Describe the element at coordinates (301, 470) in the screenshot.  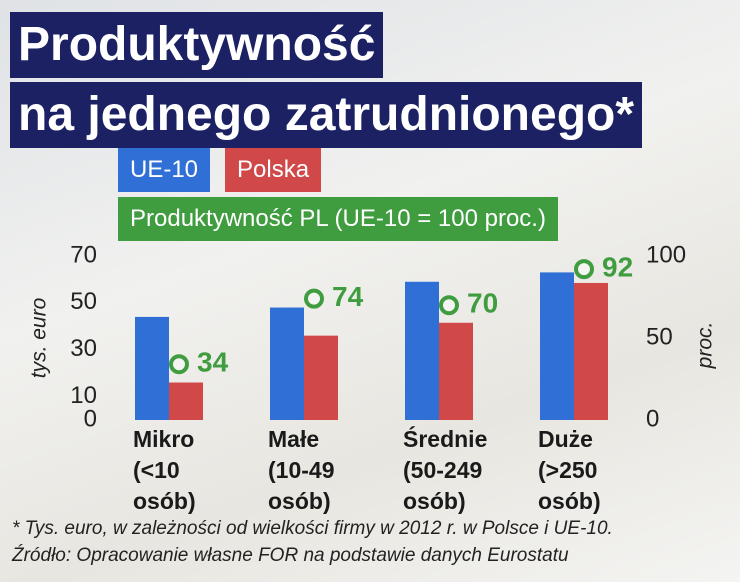
I see `x-tick-label: Małe (10-49 osób)` at that location.